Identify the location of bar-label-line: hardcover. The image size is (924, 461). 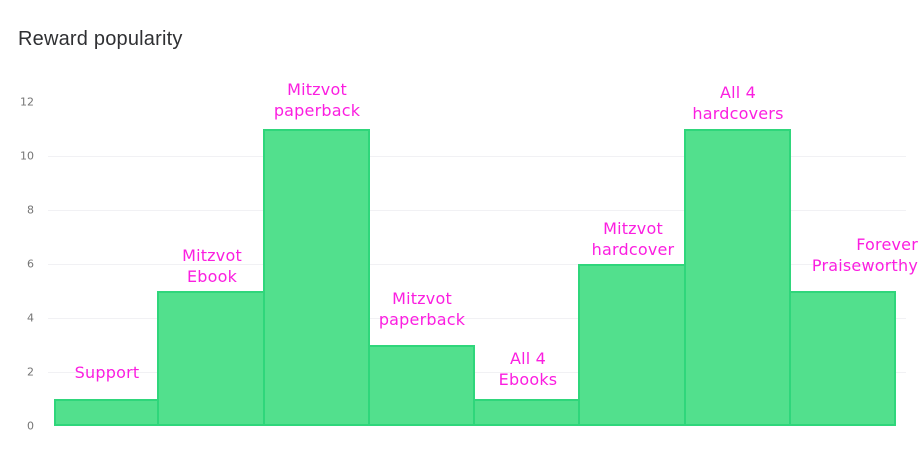
(633, 249).